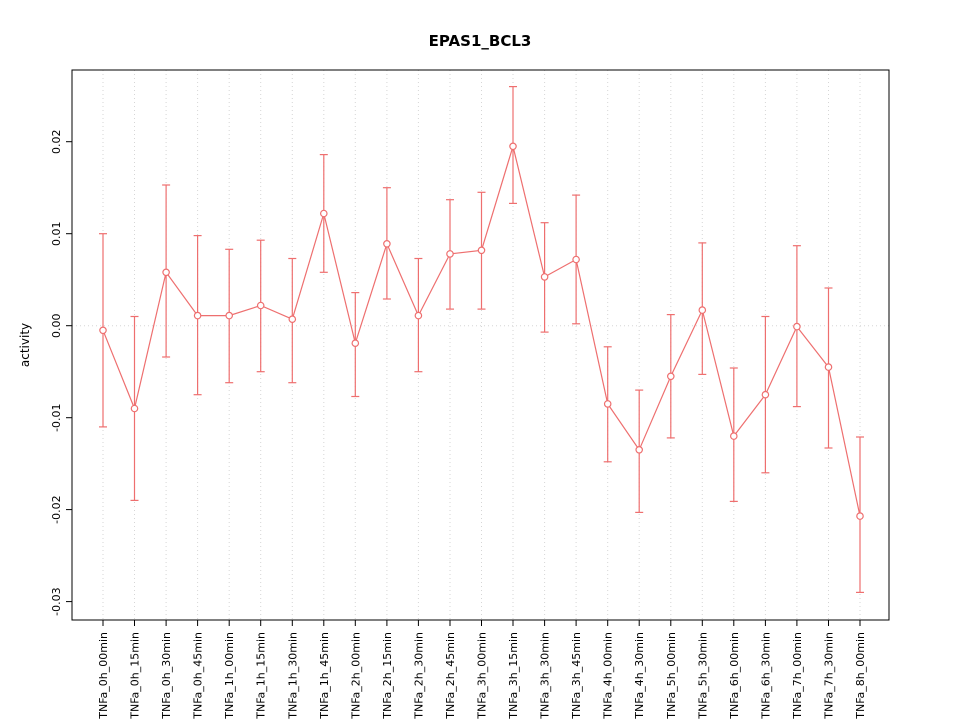 The image size is (960, 724). Describe the element at coordinates (765, 676) in the screenshot. I see `x-tick-label: TNFa_6h_30min` at that location.